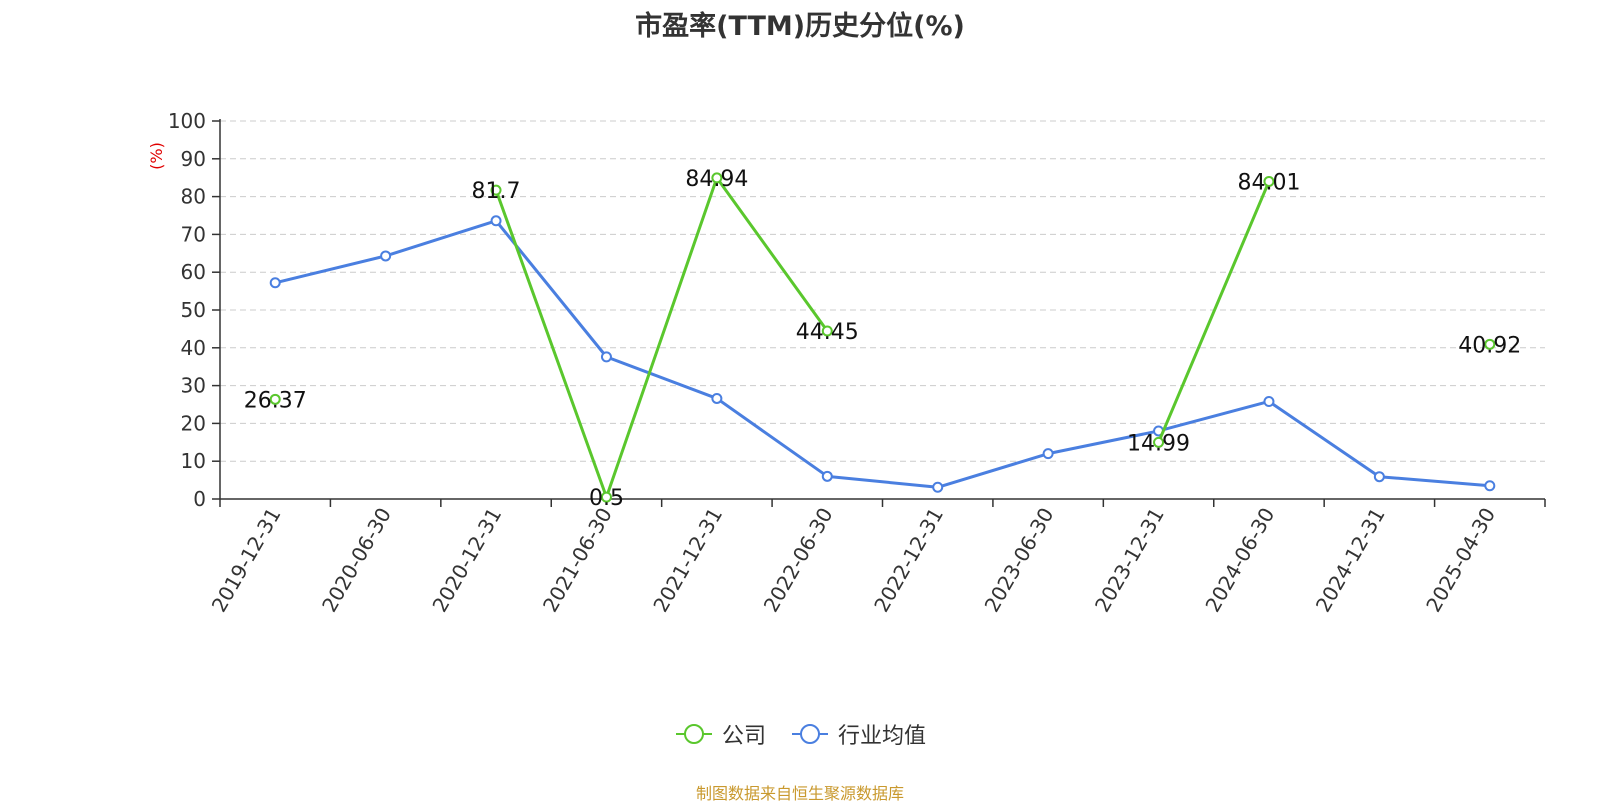  Describe the element at coordinates (193, 461) in the screenshot. I see `y-tick-label: 10` at that location.